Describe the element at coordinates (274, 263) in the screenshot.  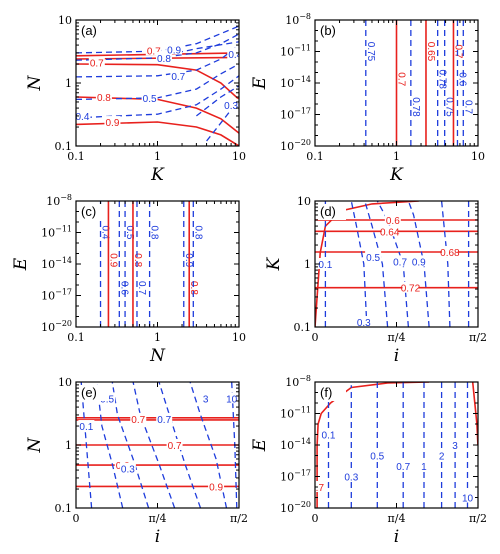
I see `y-axis-label: K` at that location.